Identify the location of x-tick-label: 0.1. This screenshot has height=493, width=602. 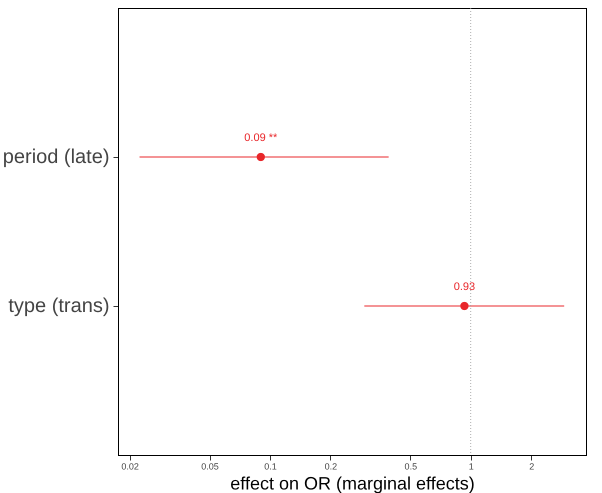
(270, 467).